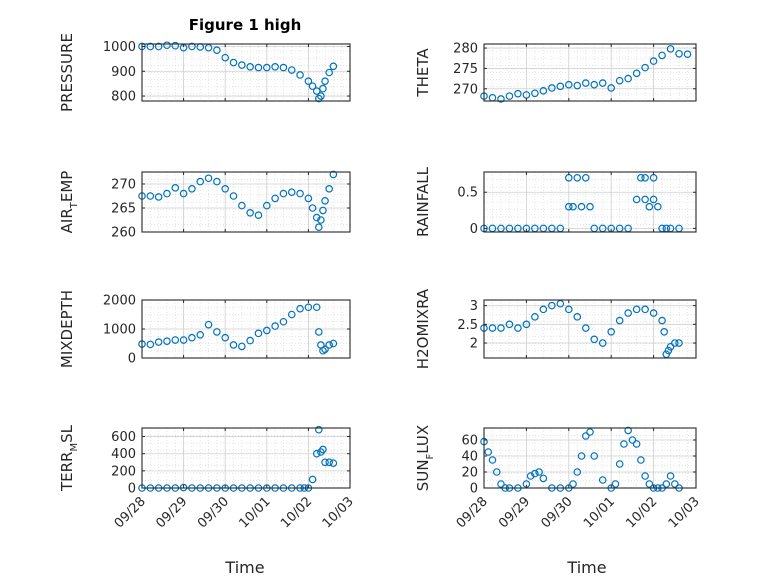 Image resolution: width=778 pixels, height=583 pixels. What do you see at coordinates (465, 69) in the screenshot?
I see `y-tick-label: 275` at bounding box center [465, 69].